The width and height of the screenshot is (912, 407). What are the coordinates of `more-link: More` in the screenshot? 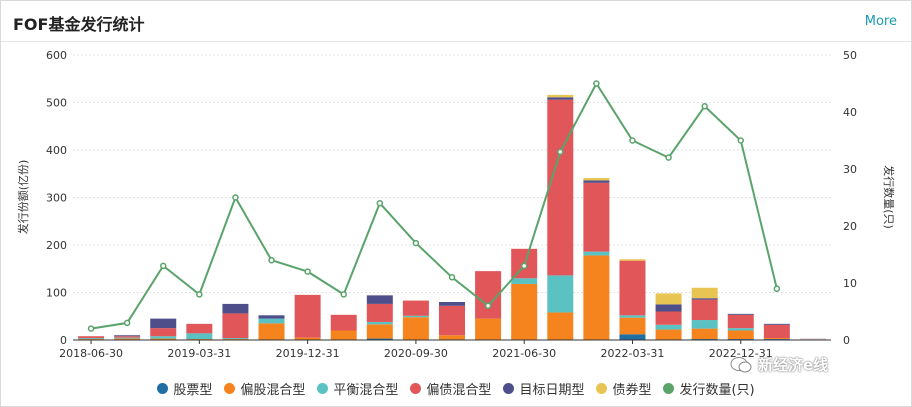 It's located at (880, 21).